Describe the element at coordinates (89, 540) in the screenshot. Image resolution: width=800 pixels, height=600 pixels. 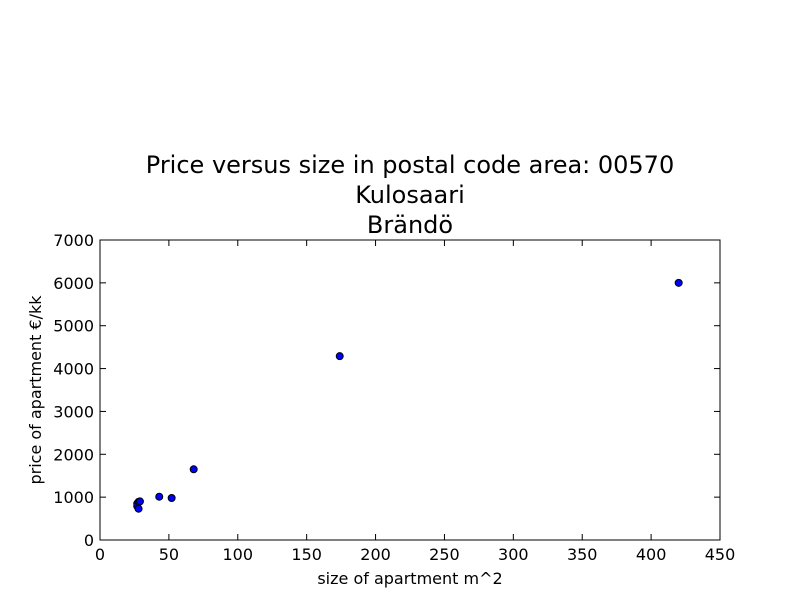
I see `y-tick-label: 0` at that location.